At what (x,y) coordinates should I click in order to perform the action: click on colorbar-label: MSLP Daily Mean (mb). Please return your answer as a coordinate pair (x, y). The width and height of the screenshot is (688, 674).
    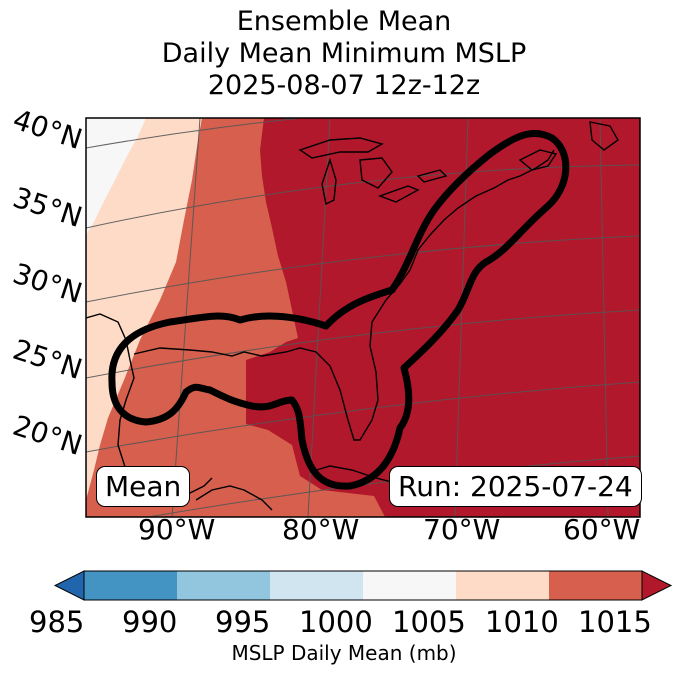
    Looking at the image, I should click on (344, 653).